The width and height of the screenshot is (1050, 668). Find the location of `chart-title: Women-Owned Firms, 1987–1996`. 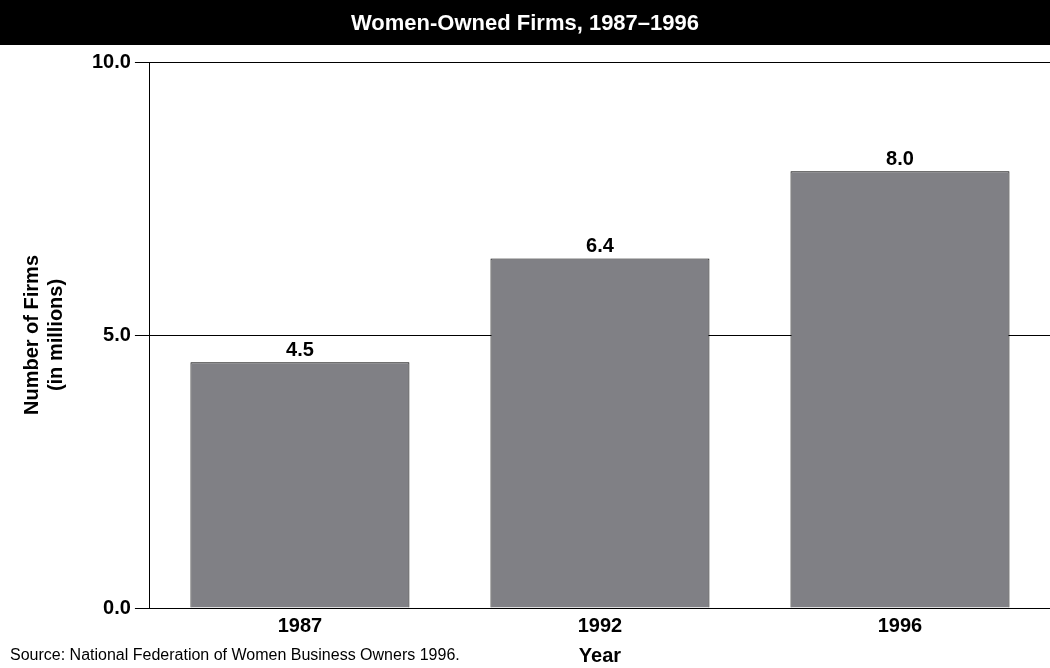

chart-title: Women-Owned Firms, 1987–1996 is located at coordinates (525, 22).